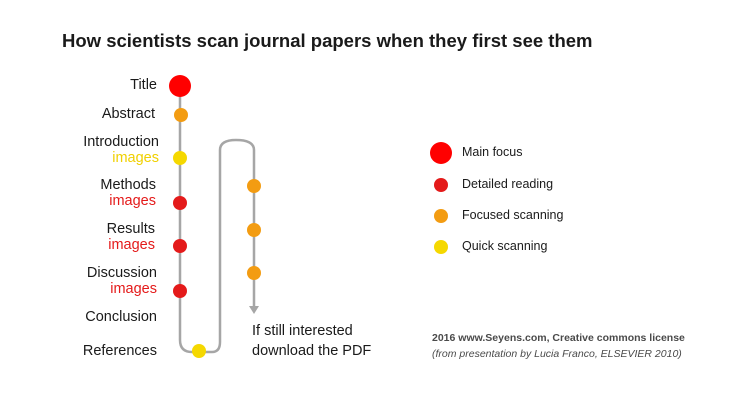  I want to click on dot-discussion-detailed, so click(180, 291).